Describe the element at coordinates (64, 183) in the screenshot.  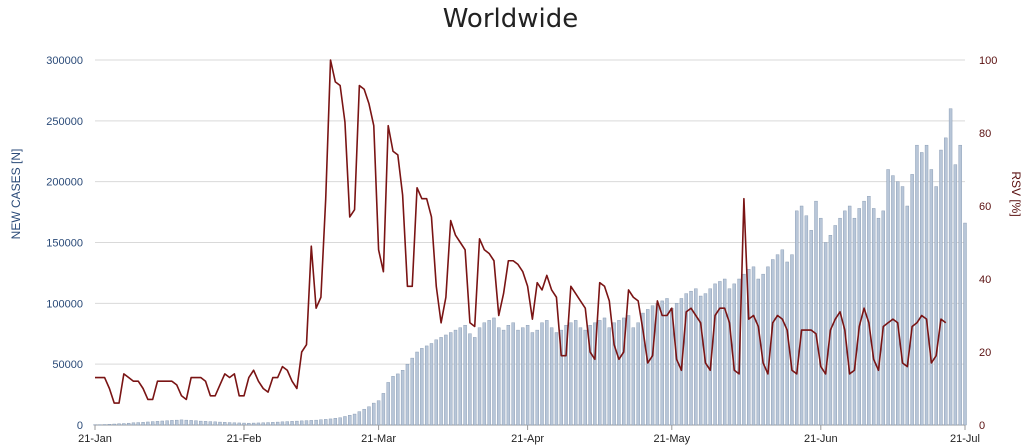
I see `y-tick-left: 200000` at that location.